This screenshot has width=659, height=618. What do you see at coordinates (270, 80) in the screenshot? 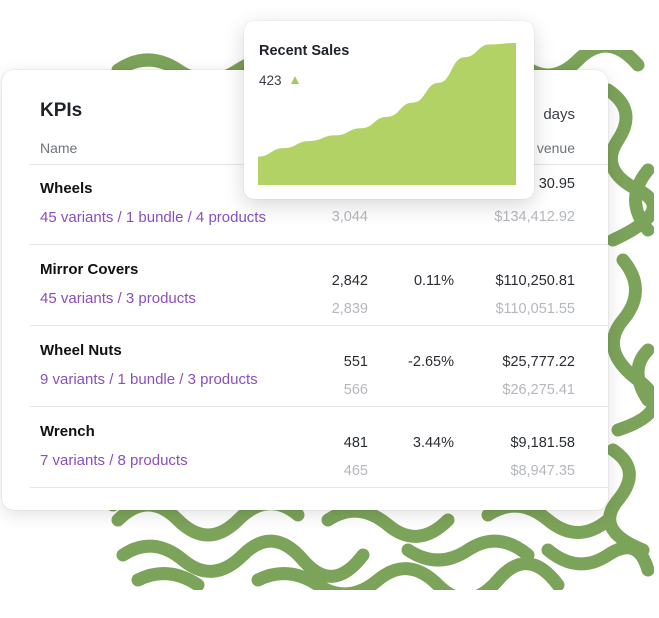
I see `recent-sales-value: 423` at bounding box center [270, 80].